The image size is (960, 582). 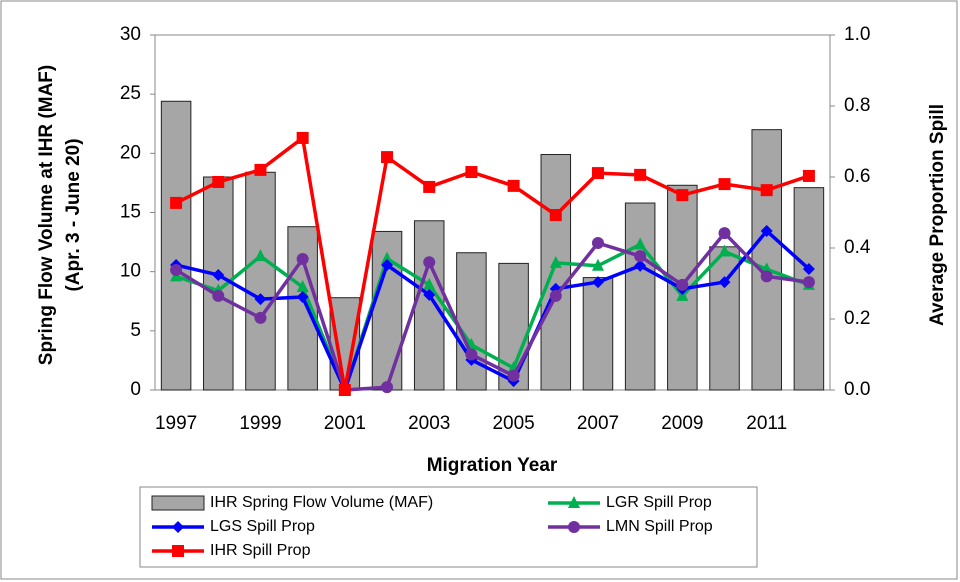 I want to click on y2-tick-label: 0.6, so click(x=857, y=176).